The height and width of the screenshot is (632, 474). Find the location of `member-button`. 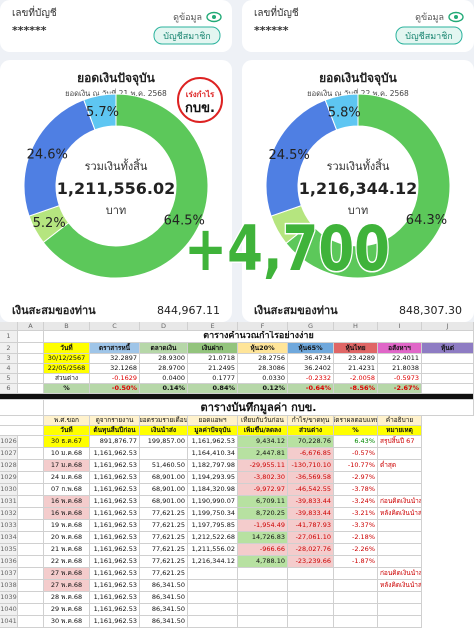

member-button is located at coordinates (187, 35).